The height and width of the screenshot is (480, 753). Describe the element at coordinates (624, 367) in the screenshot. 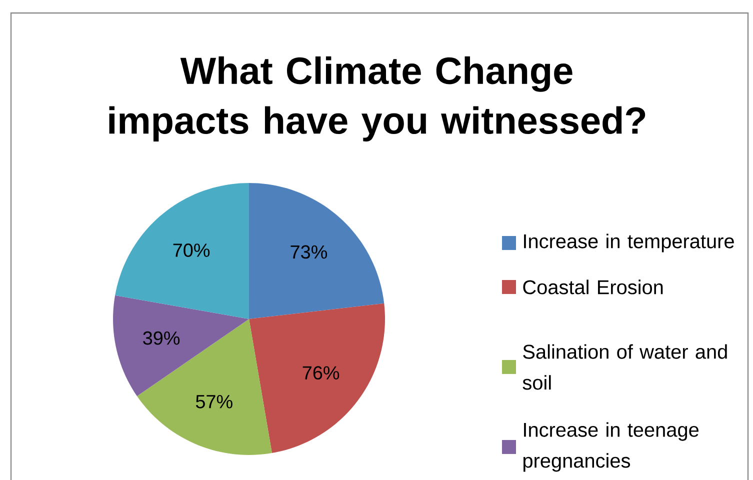

I see `legend-label: Salination of water and soil` at that location.